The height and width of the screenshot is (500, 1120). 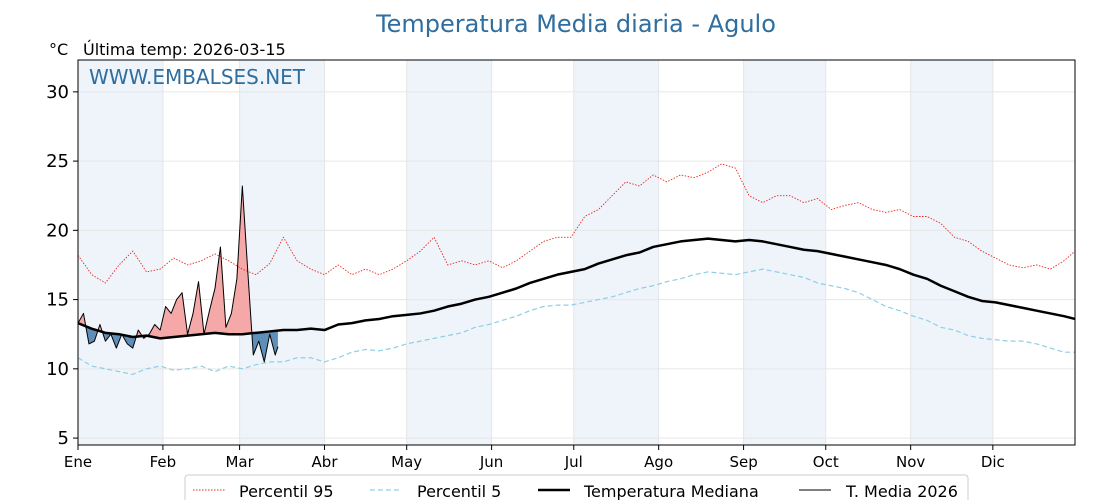 I want to click on legend-p5-label: Percentil 5, so click(x=459, y=491).